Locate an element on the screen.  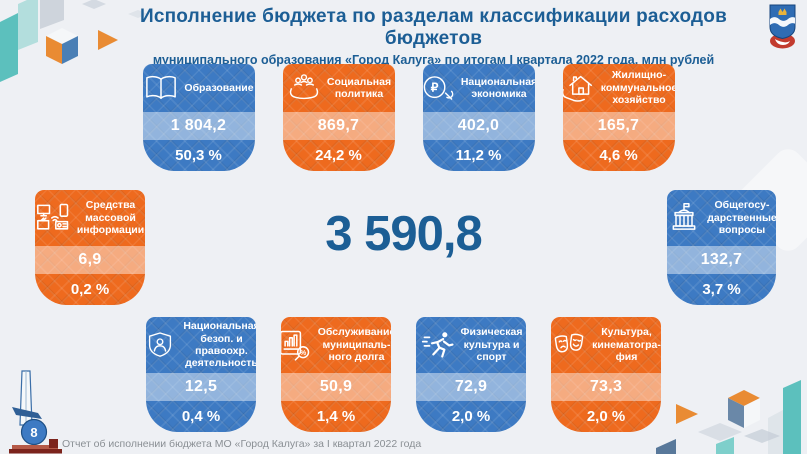
card-value: 6,9 is located at coordinates (90, 260).